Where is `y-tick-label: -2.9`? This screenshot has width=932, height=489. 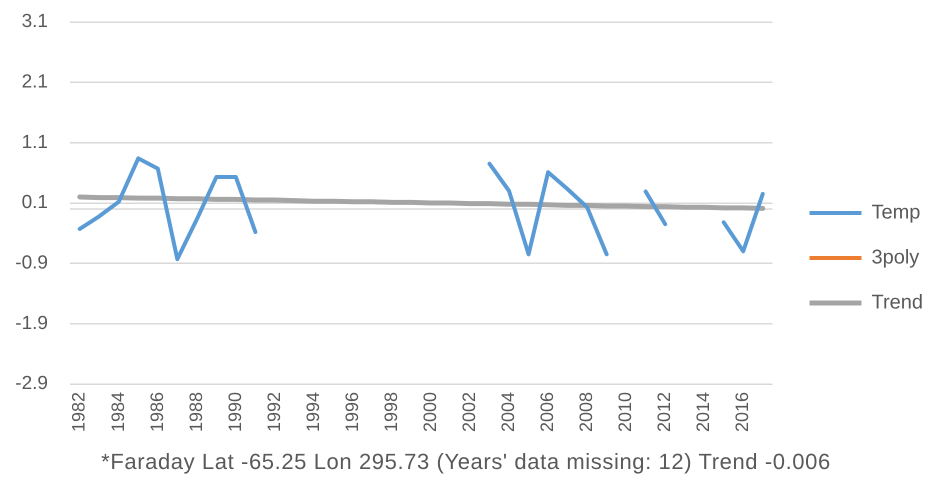 y-tick-label: -2.9 is located at coordinates (31, 383).